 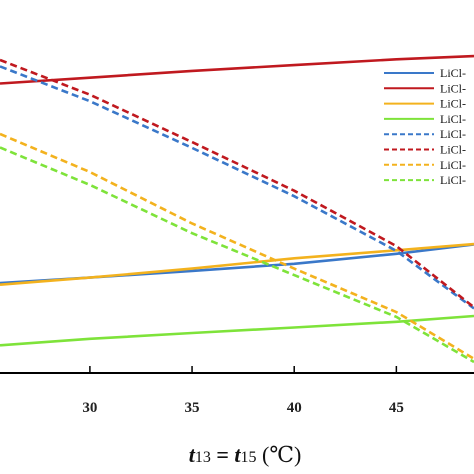 I want to click on x-axis-label: t13 = t15 (℃), so click(x=245, y=454).